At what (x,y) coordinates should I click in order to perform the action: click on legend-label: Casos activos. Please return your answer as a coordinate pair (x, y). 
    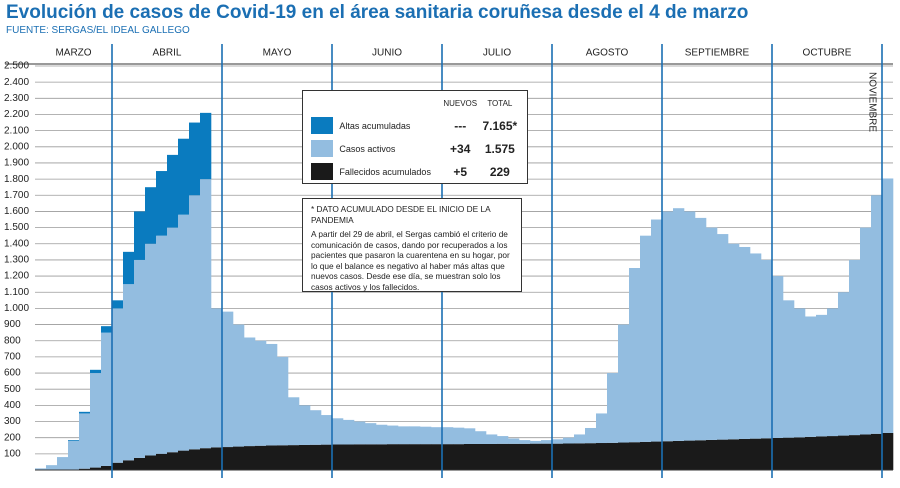
    Looking at the image, I should click on (367, 148).